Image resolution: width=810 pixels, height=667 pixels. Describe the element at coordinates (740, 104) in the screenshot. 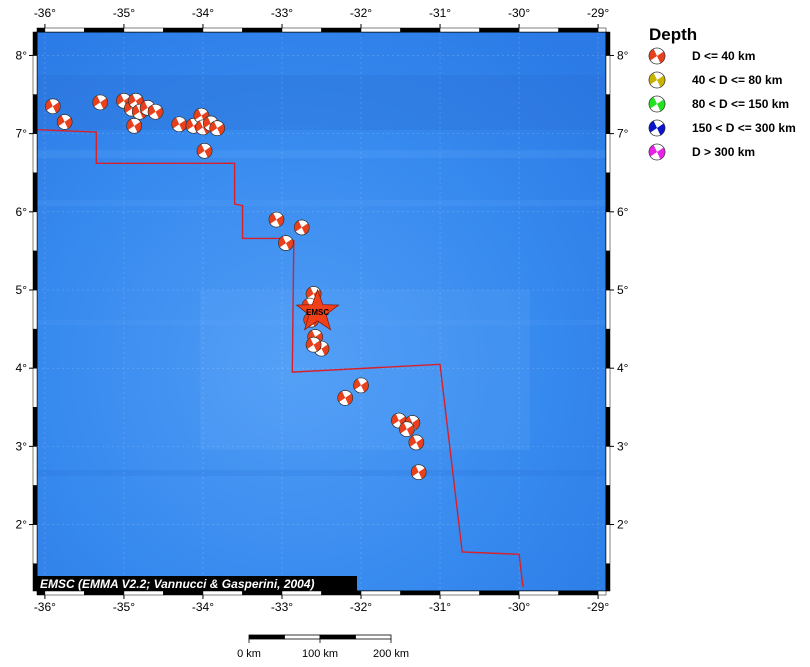

I see `legend-label: 80 < D <= 150 km` at that location.